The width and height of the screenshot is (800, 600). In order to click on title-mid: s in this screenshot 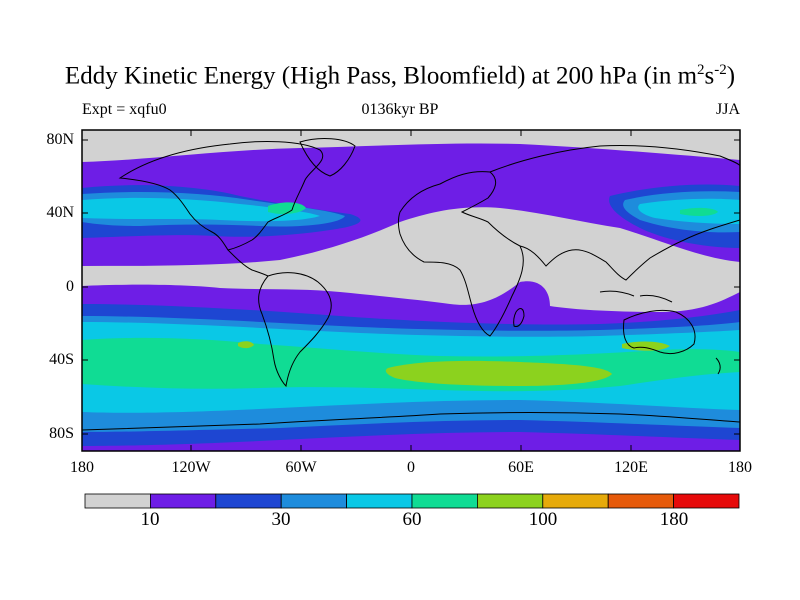, I will do `click(709, 76)`.